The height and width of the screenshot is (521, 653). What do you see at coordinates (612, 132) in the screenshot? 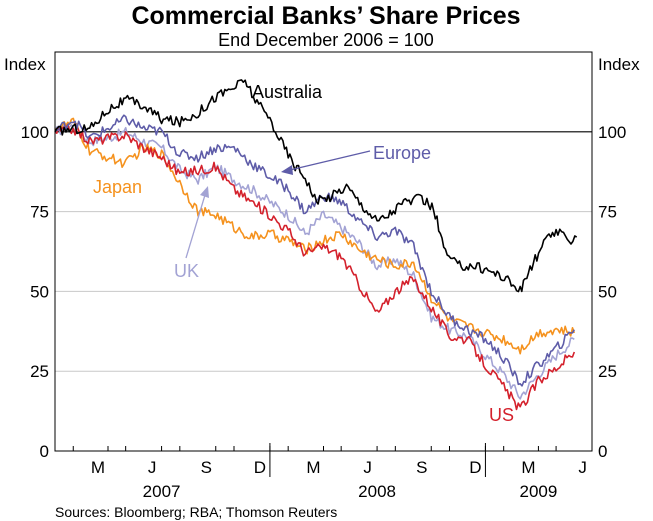
I see `y-tick-label-right: 100` at bounding box center [612, 132].